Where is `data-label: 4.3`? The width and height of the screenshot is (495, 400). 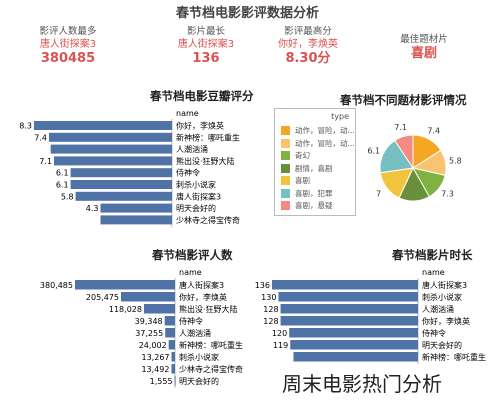
data-label: 4.3 is located at coordinates (92, 208).